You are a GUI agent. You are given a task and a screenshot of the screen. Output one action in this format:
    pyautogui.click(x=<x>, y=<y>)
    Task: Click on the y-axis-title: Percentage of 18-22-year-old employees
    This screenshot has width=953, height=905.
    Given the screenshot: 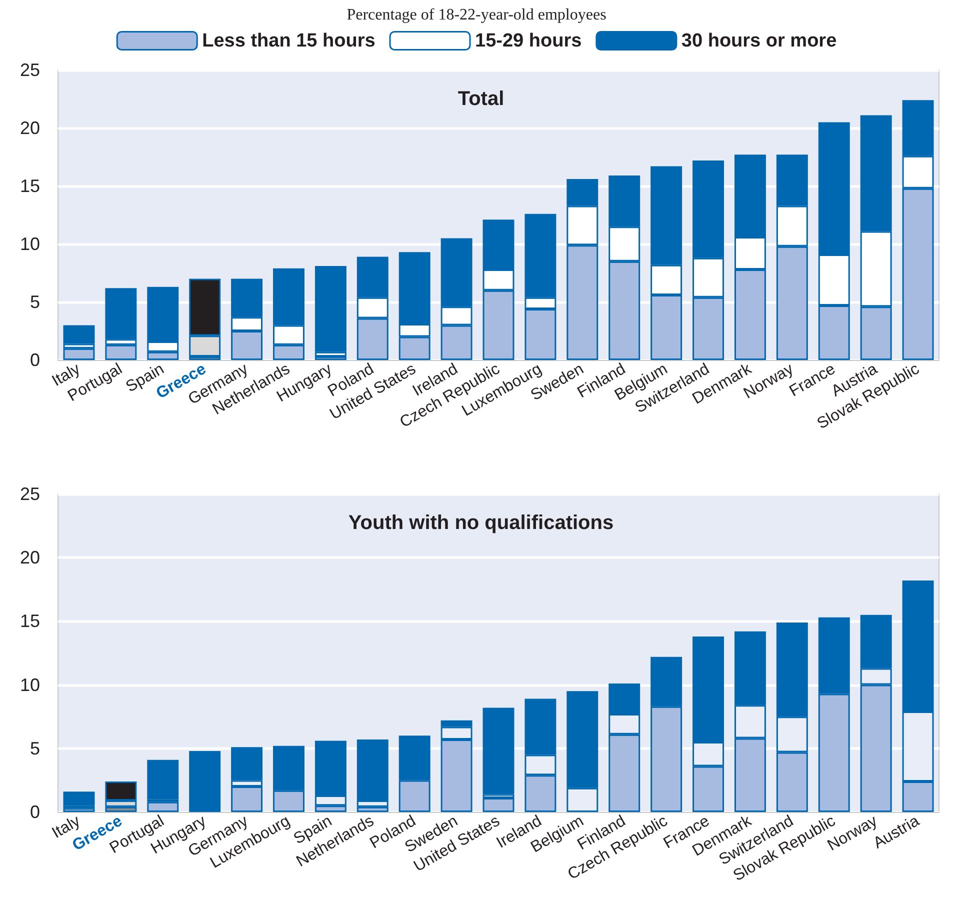 What is the action you would take?
    pyautogui.click(x=476, y=15)
    